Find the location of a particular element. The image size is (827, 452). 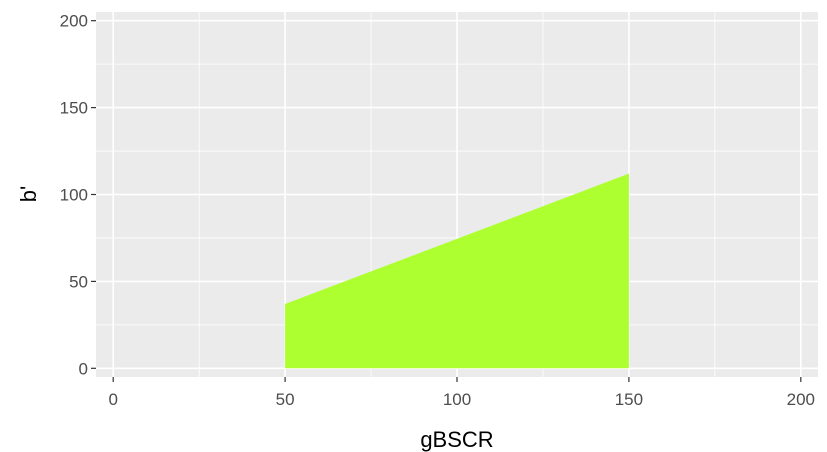

x-tick-label: 100 is located at coordinates (457, 399).